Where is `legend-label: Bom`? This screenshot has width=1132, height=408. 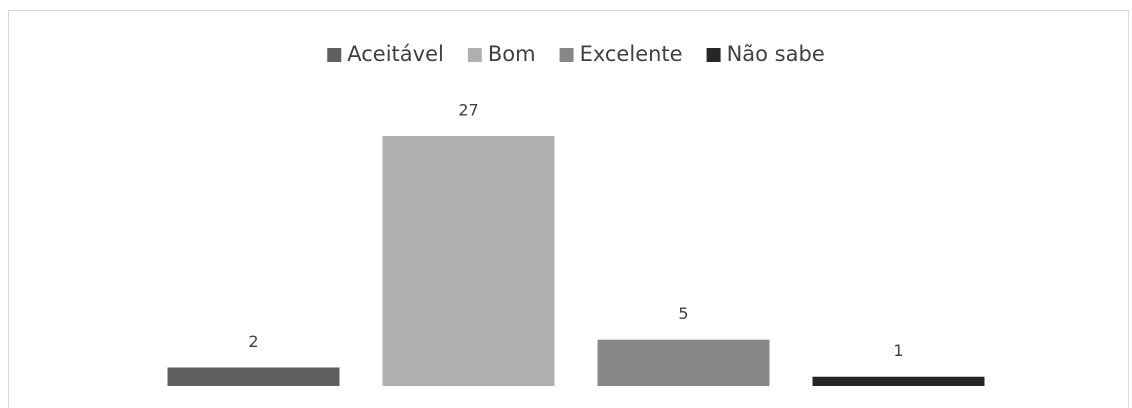
legend-label: Bom is located at coordinates (512, 54).